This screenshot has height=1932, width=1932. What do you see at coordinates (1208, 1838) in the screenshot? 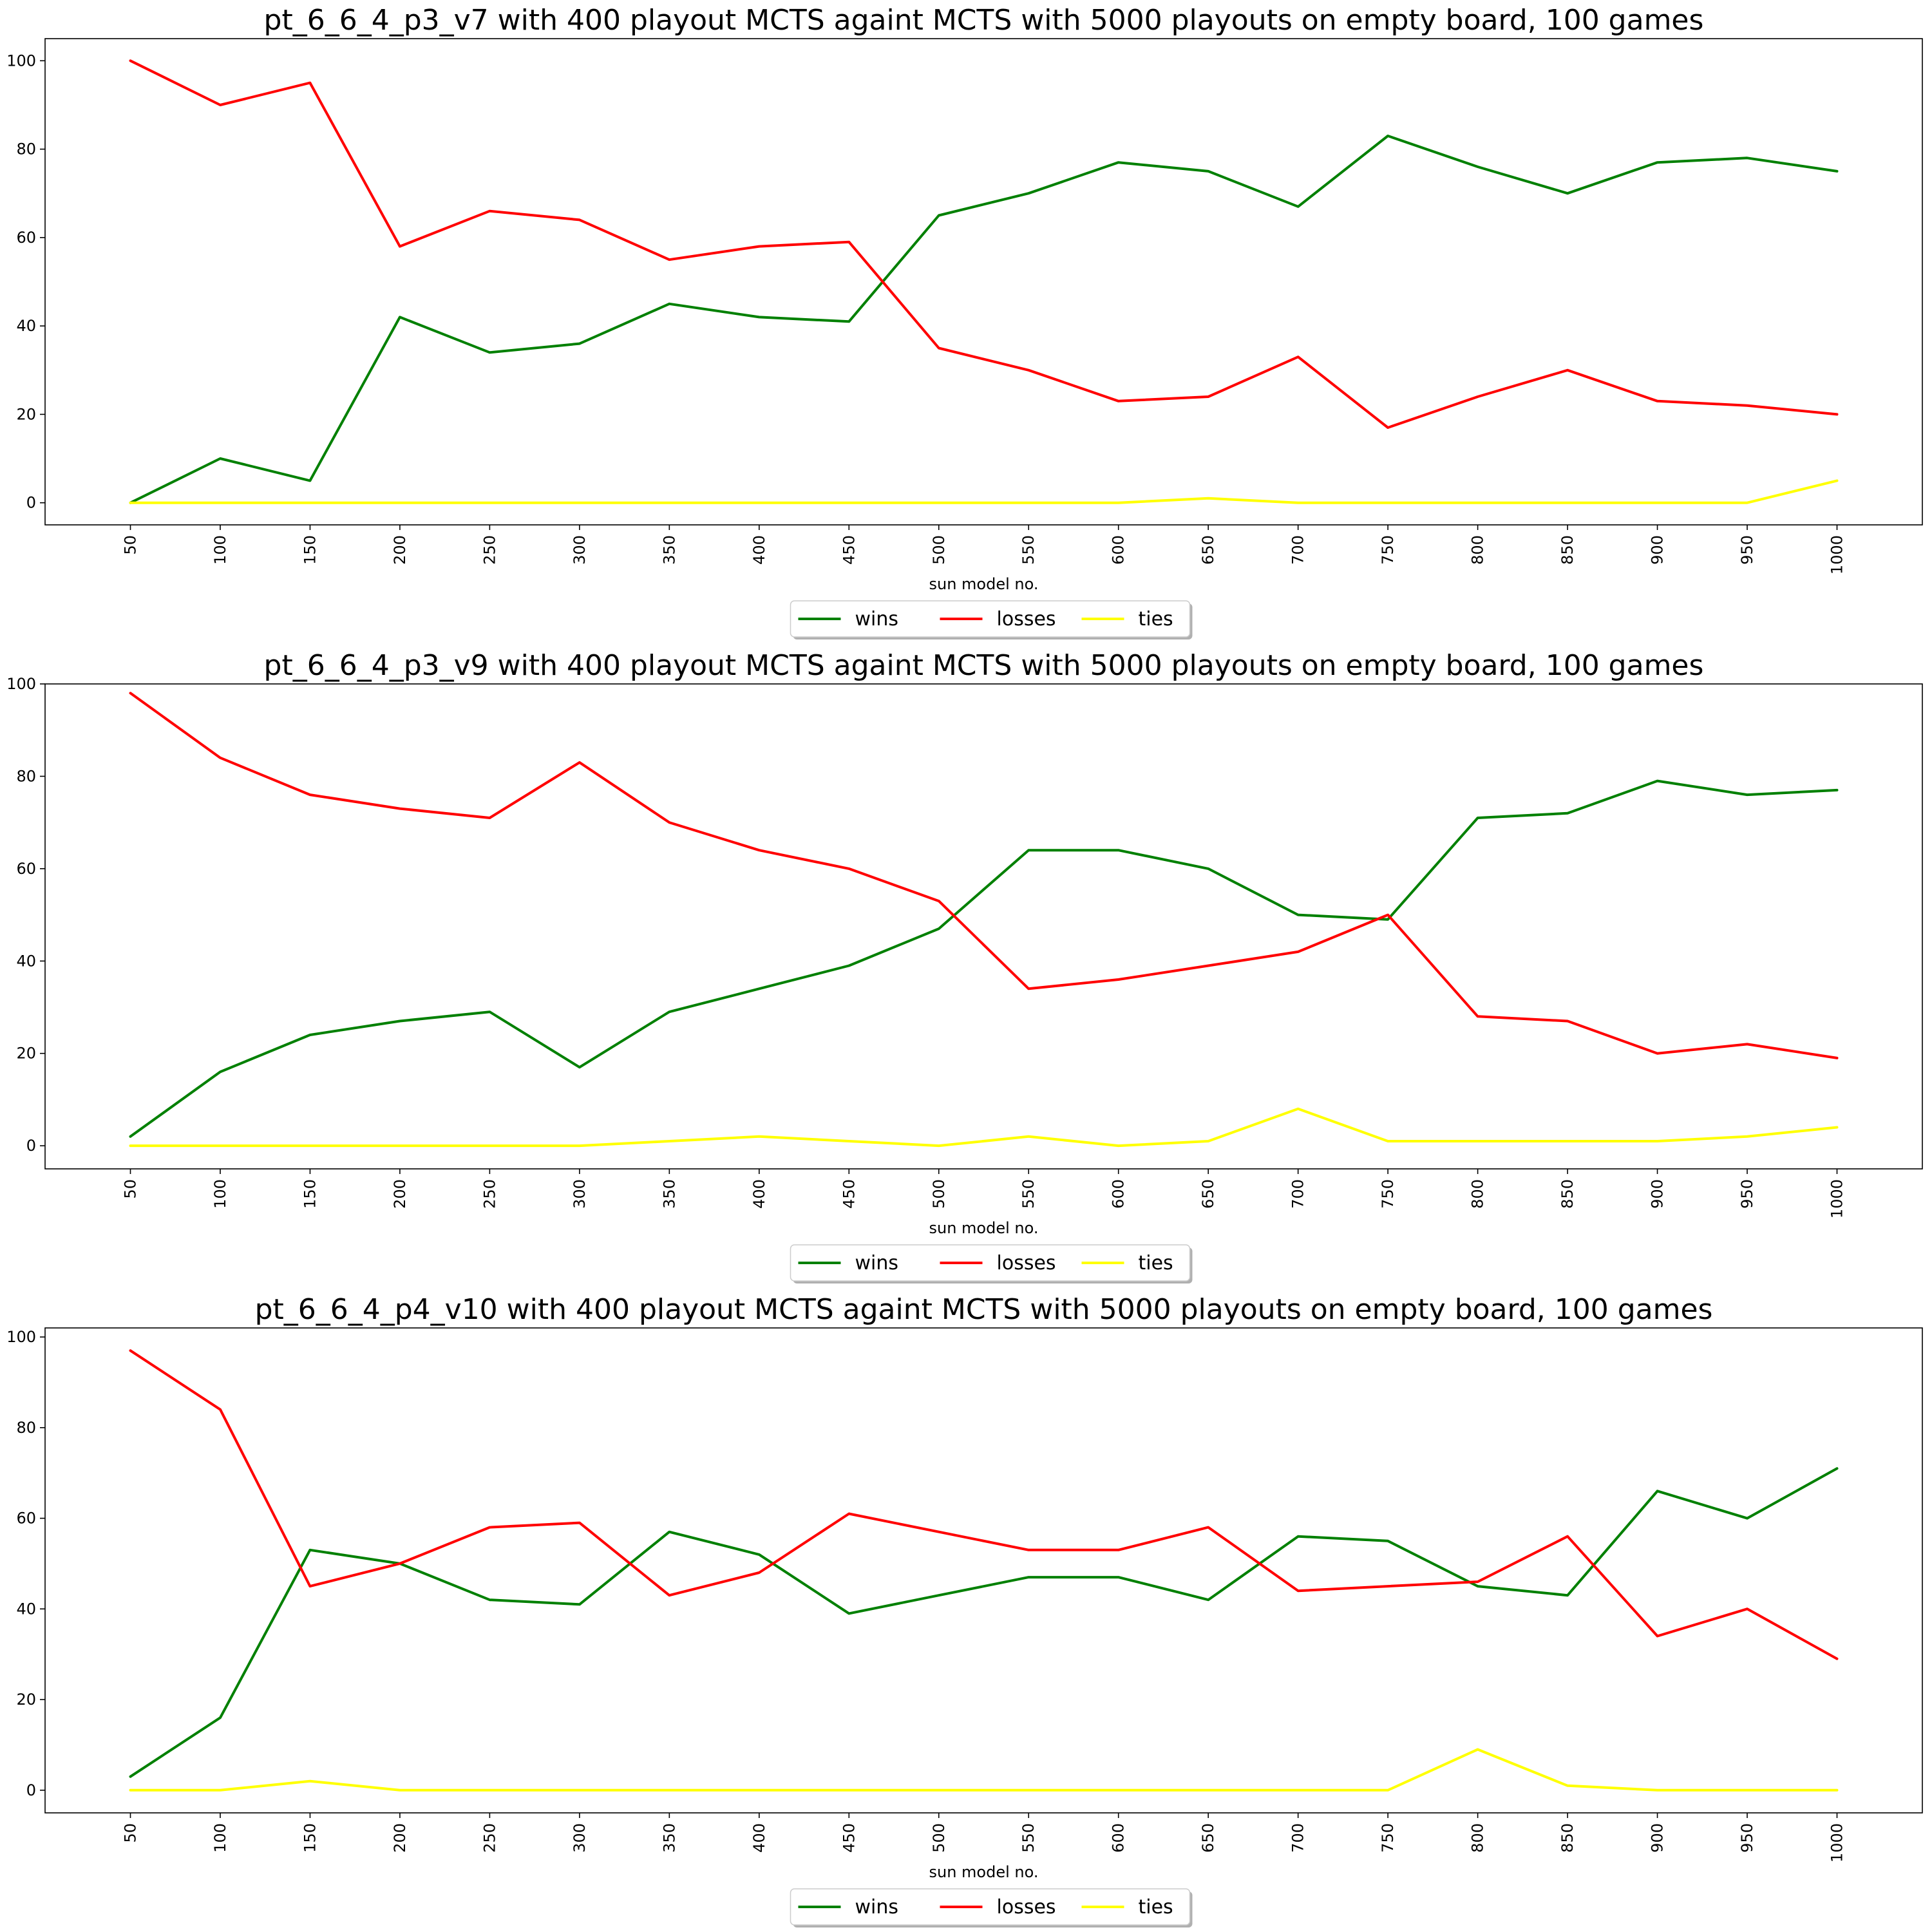
I see `x-tick-label: 650` at bounding box center [1208, 1838].